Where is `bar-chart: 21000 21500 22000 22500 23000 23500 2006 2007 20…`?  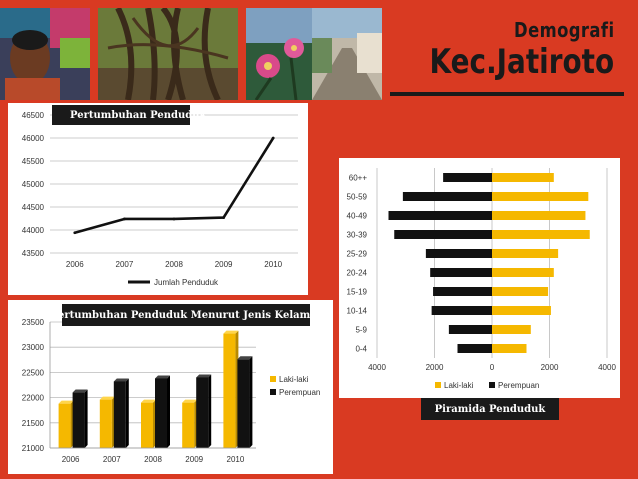 bar-chart: 21000 21500 22000 22500 23000 23500 2006 2007 20… is located at coordinates (171, 391).